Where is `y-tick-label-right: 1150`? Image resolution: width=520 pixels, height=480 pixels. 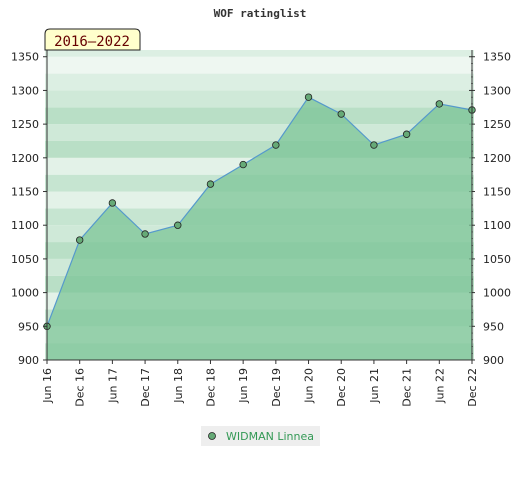 y-tick-label-right: 1150 is located at coordinates (497, 192).